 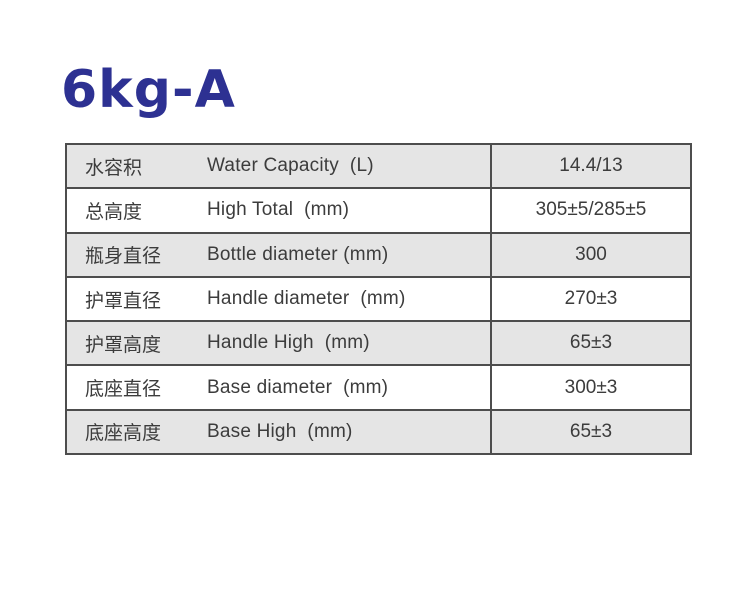 I want to click on spec-value-cell: 300±3, so click(x=591, y=387).